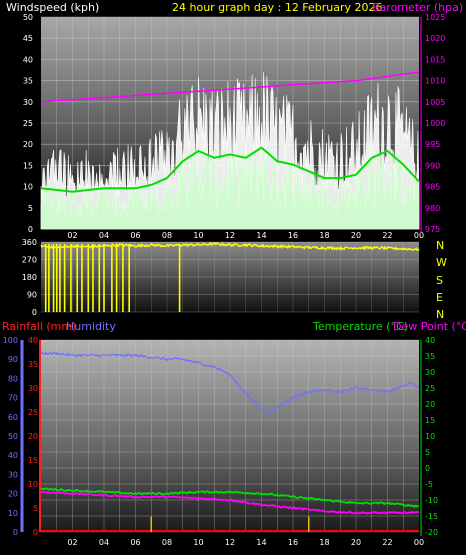 The height and width of the screenshot is (555, 466). Describe the element at coordinates (13, 474) in the screenshot. I see `humidity-tick-label: 30` at that location.